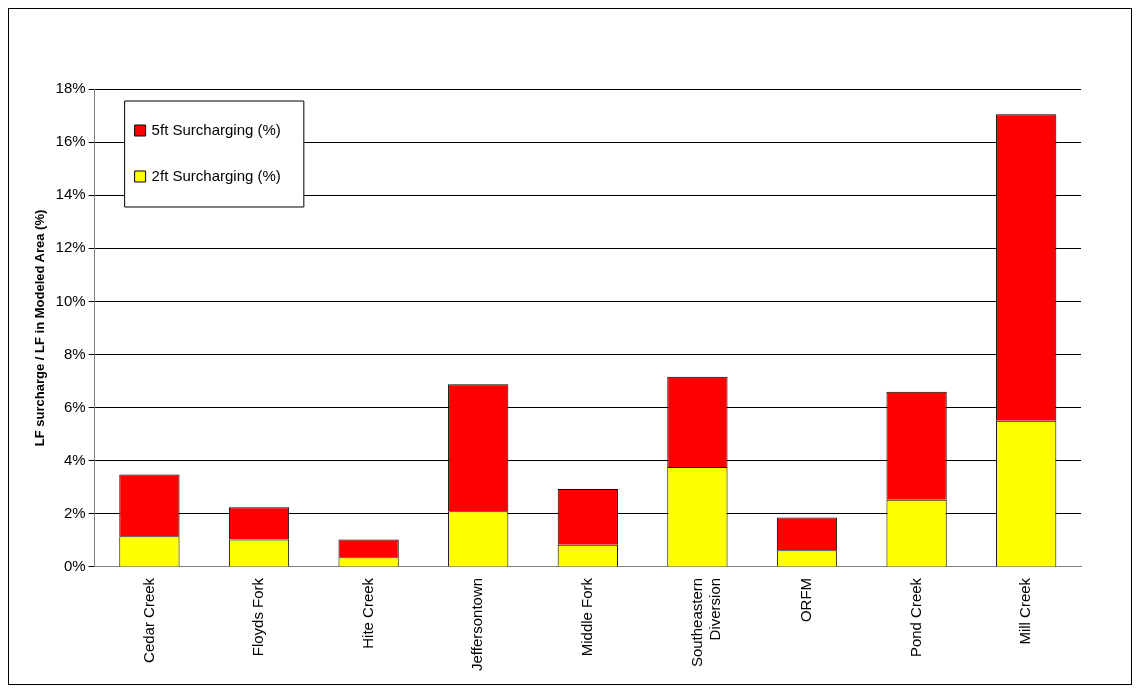  I want to click on y-tick-label: 14%, so click(70, 194).